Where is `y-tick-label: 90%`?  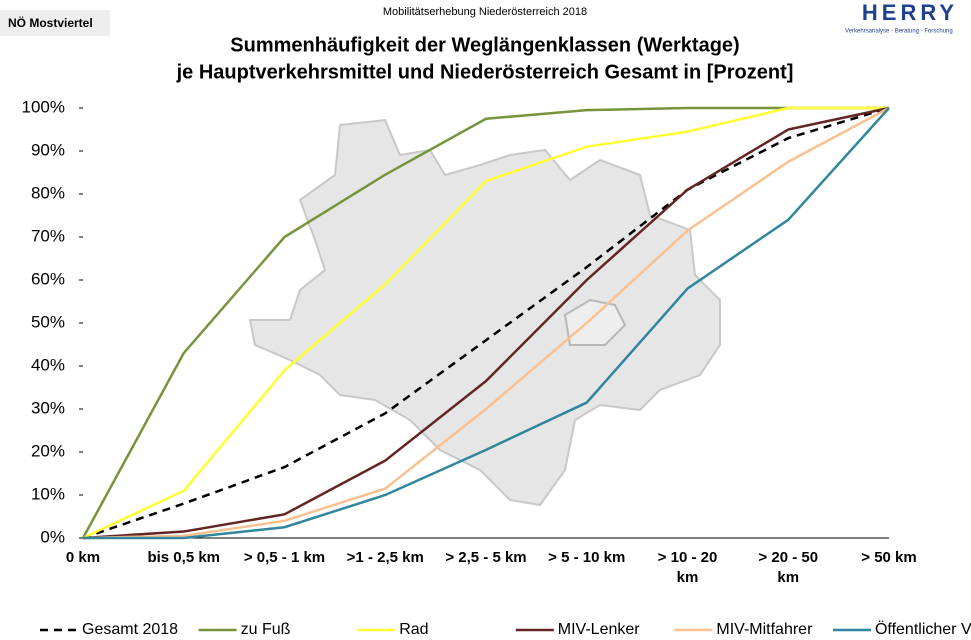
y-tick-label: 90% is located at coordinates (48, 149).